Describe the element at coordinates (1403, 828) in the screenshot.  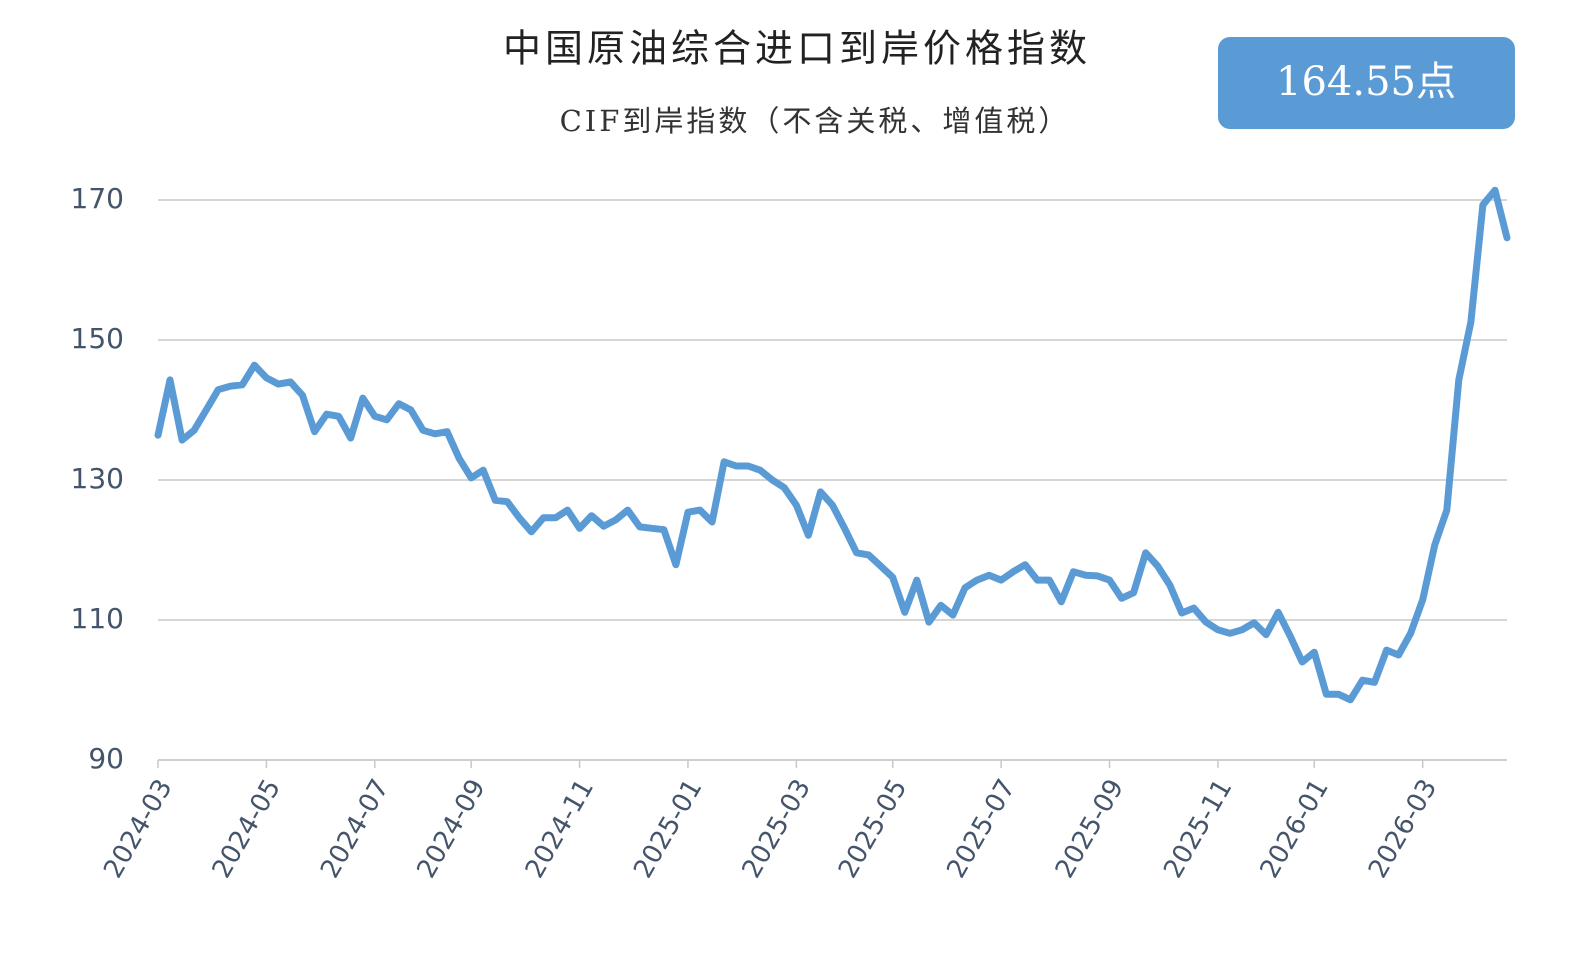
I see `x-tick-label: 2026-03` at that location.